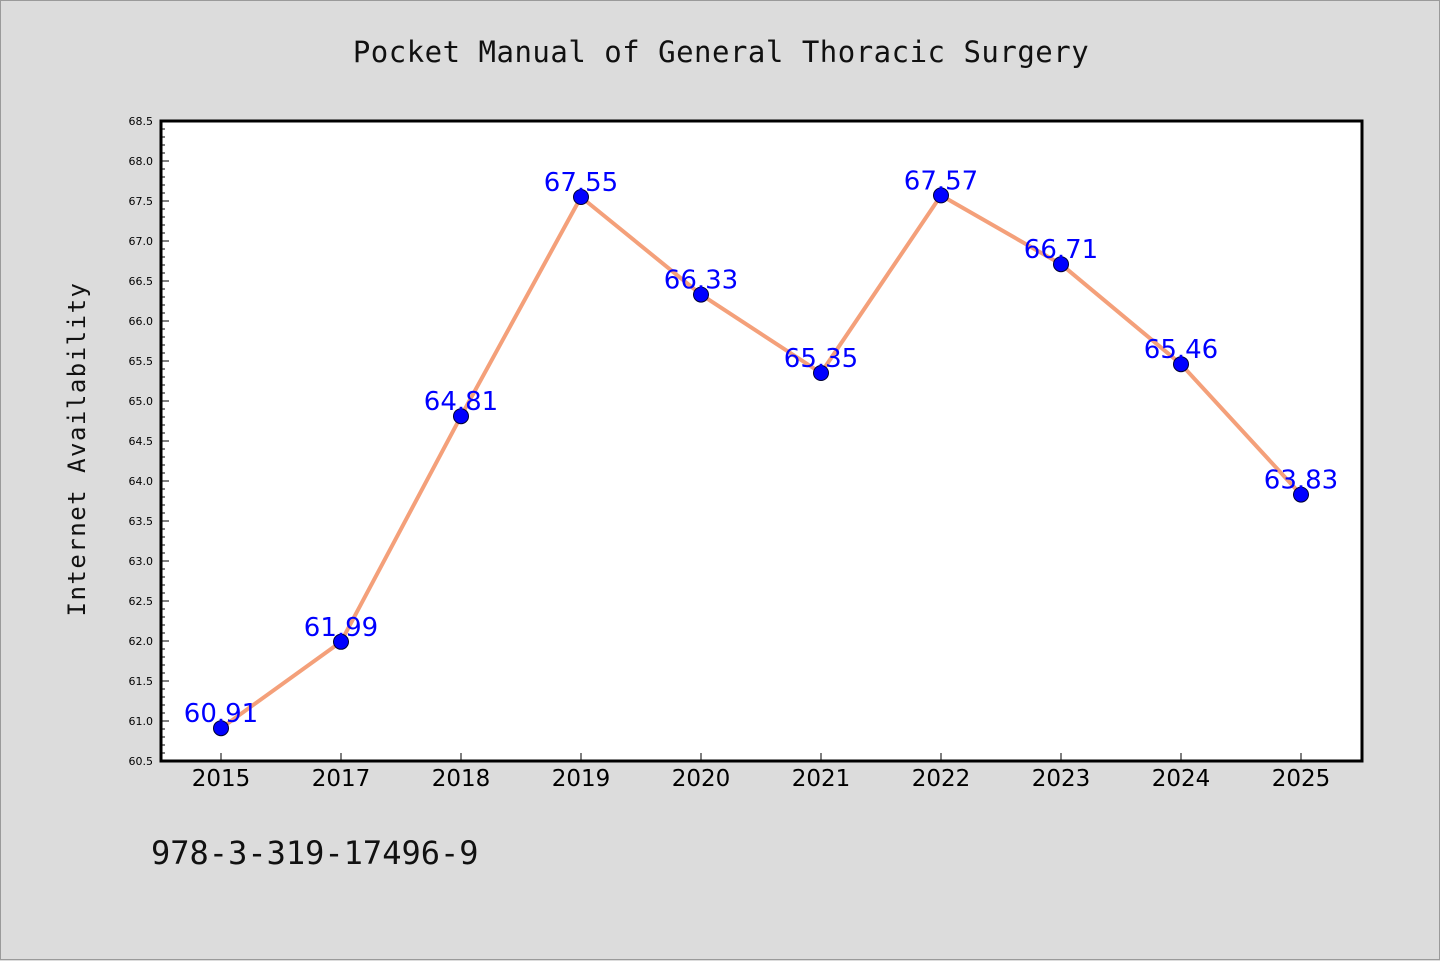 This screenshot has width=1440, height=961. What do you see at coordinates (141, 201) in the screenshot?
I see `y-tick-label: 67.5` at bounding box center [141, 201].